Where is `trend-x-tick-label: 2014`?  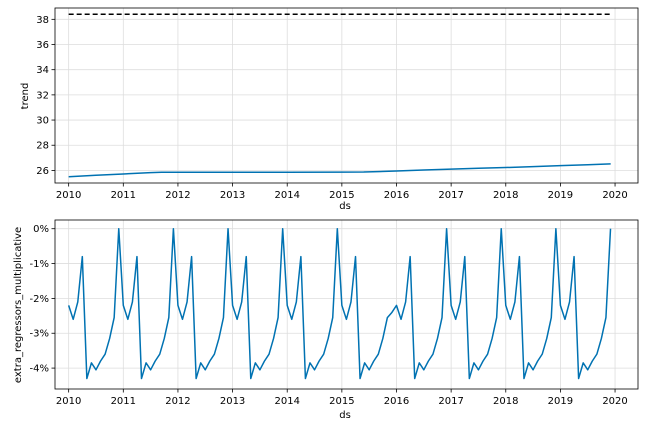
trend-x-tick-label: 2014 is located at coordinates (286, 195).